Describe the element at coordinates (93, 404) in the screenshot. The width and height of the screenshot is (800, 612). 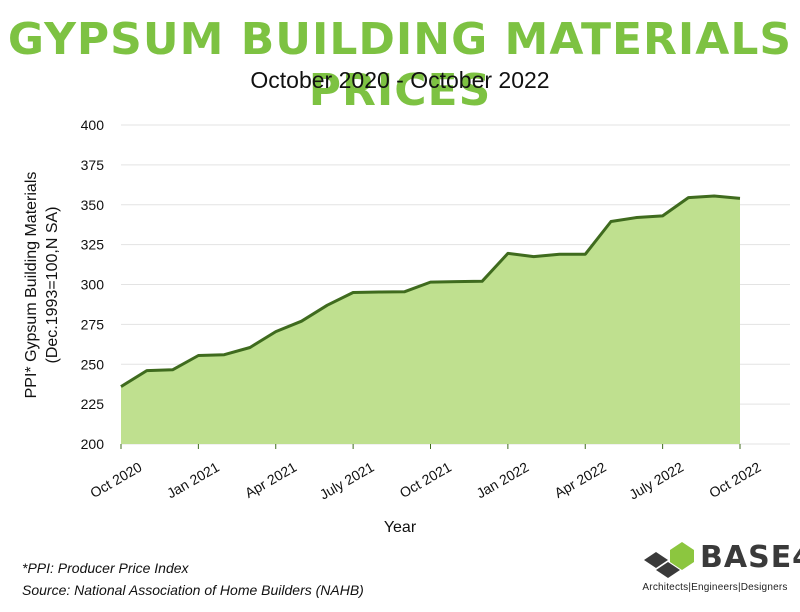
I see `y-tick-label: 225` at that location.